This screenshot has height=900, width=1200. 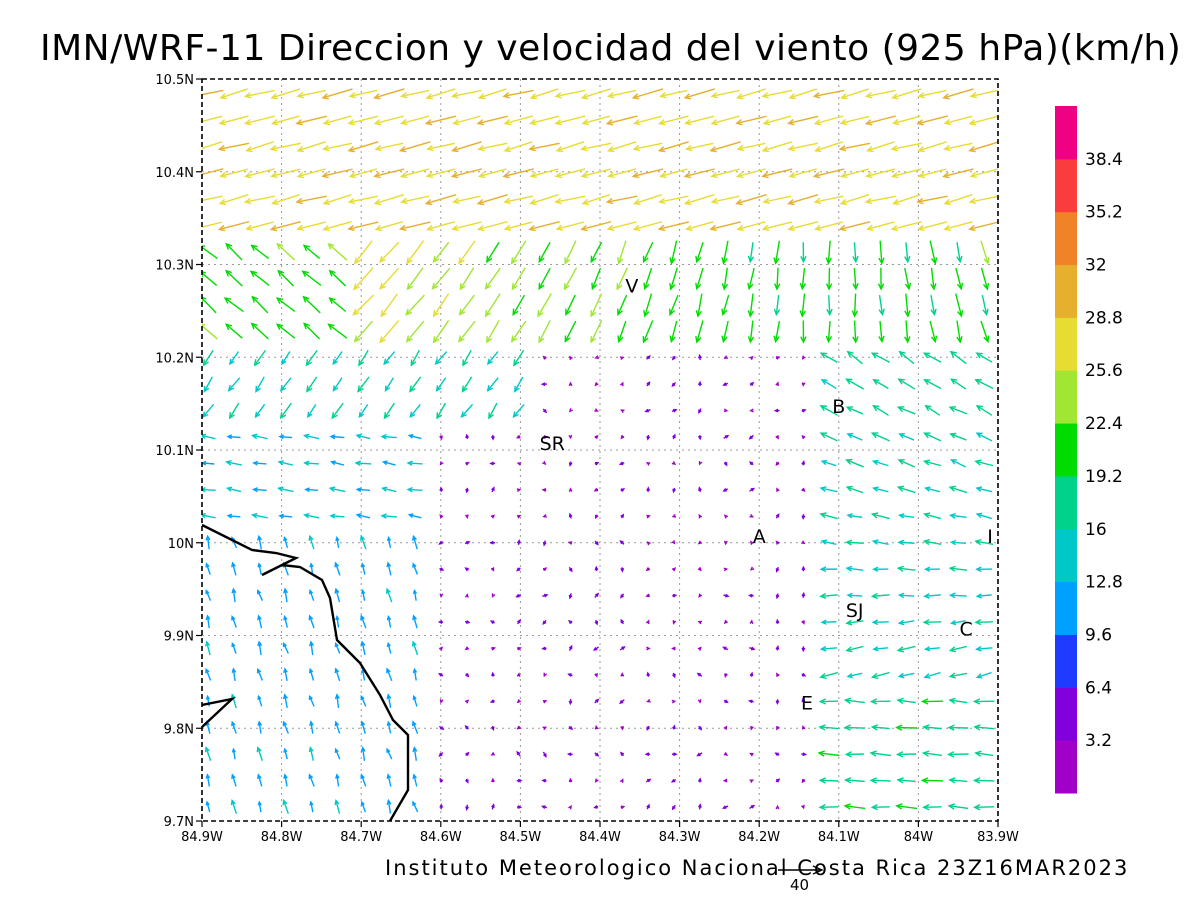 What do you see at coordinates (1104, 371) in the screenshot?
I see `legend-label: 25.6` at bounding box center [1104, 371].